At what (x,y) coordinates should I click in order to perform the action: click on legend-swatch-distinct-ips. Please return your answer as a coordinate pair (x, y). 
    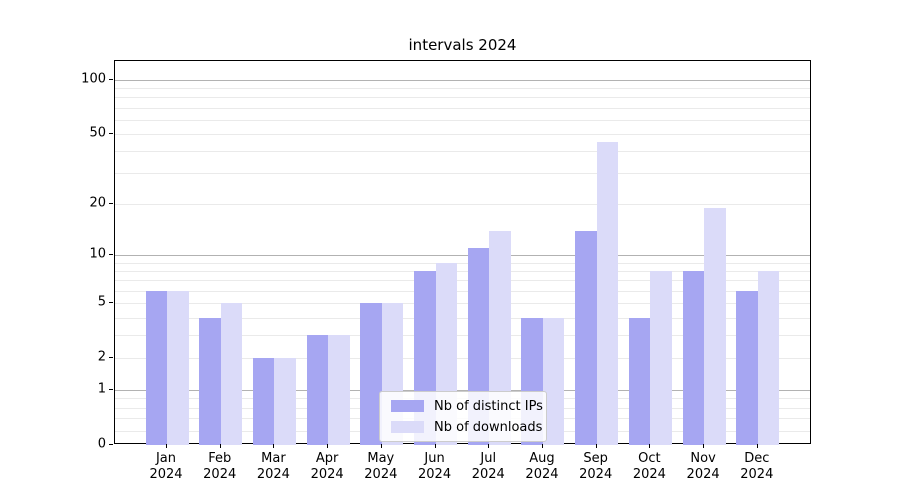
    Looking at the image, I should click on (407, 406).